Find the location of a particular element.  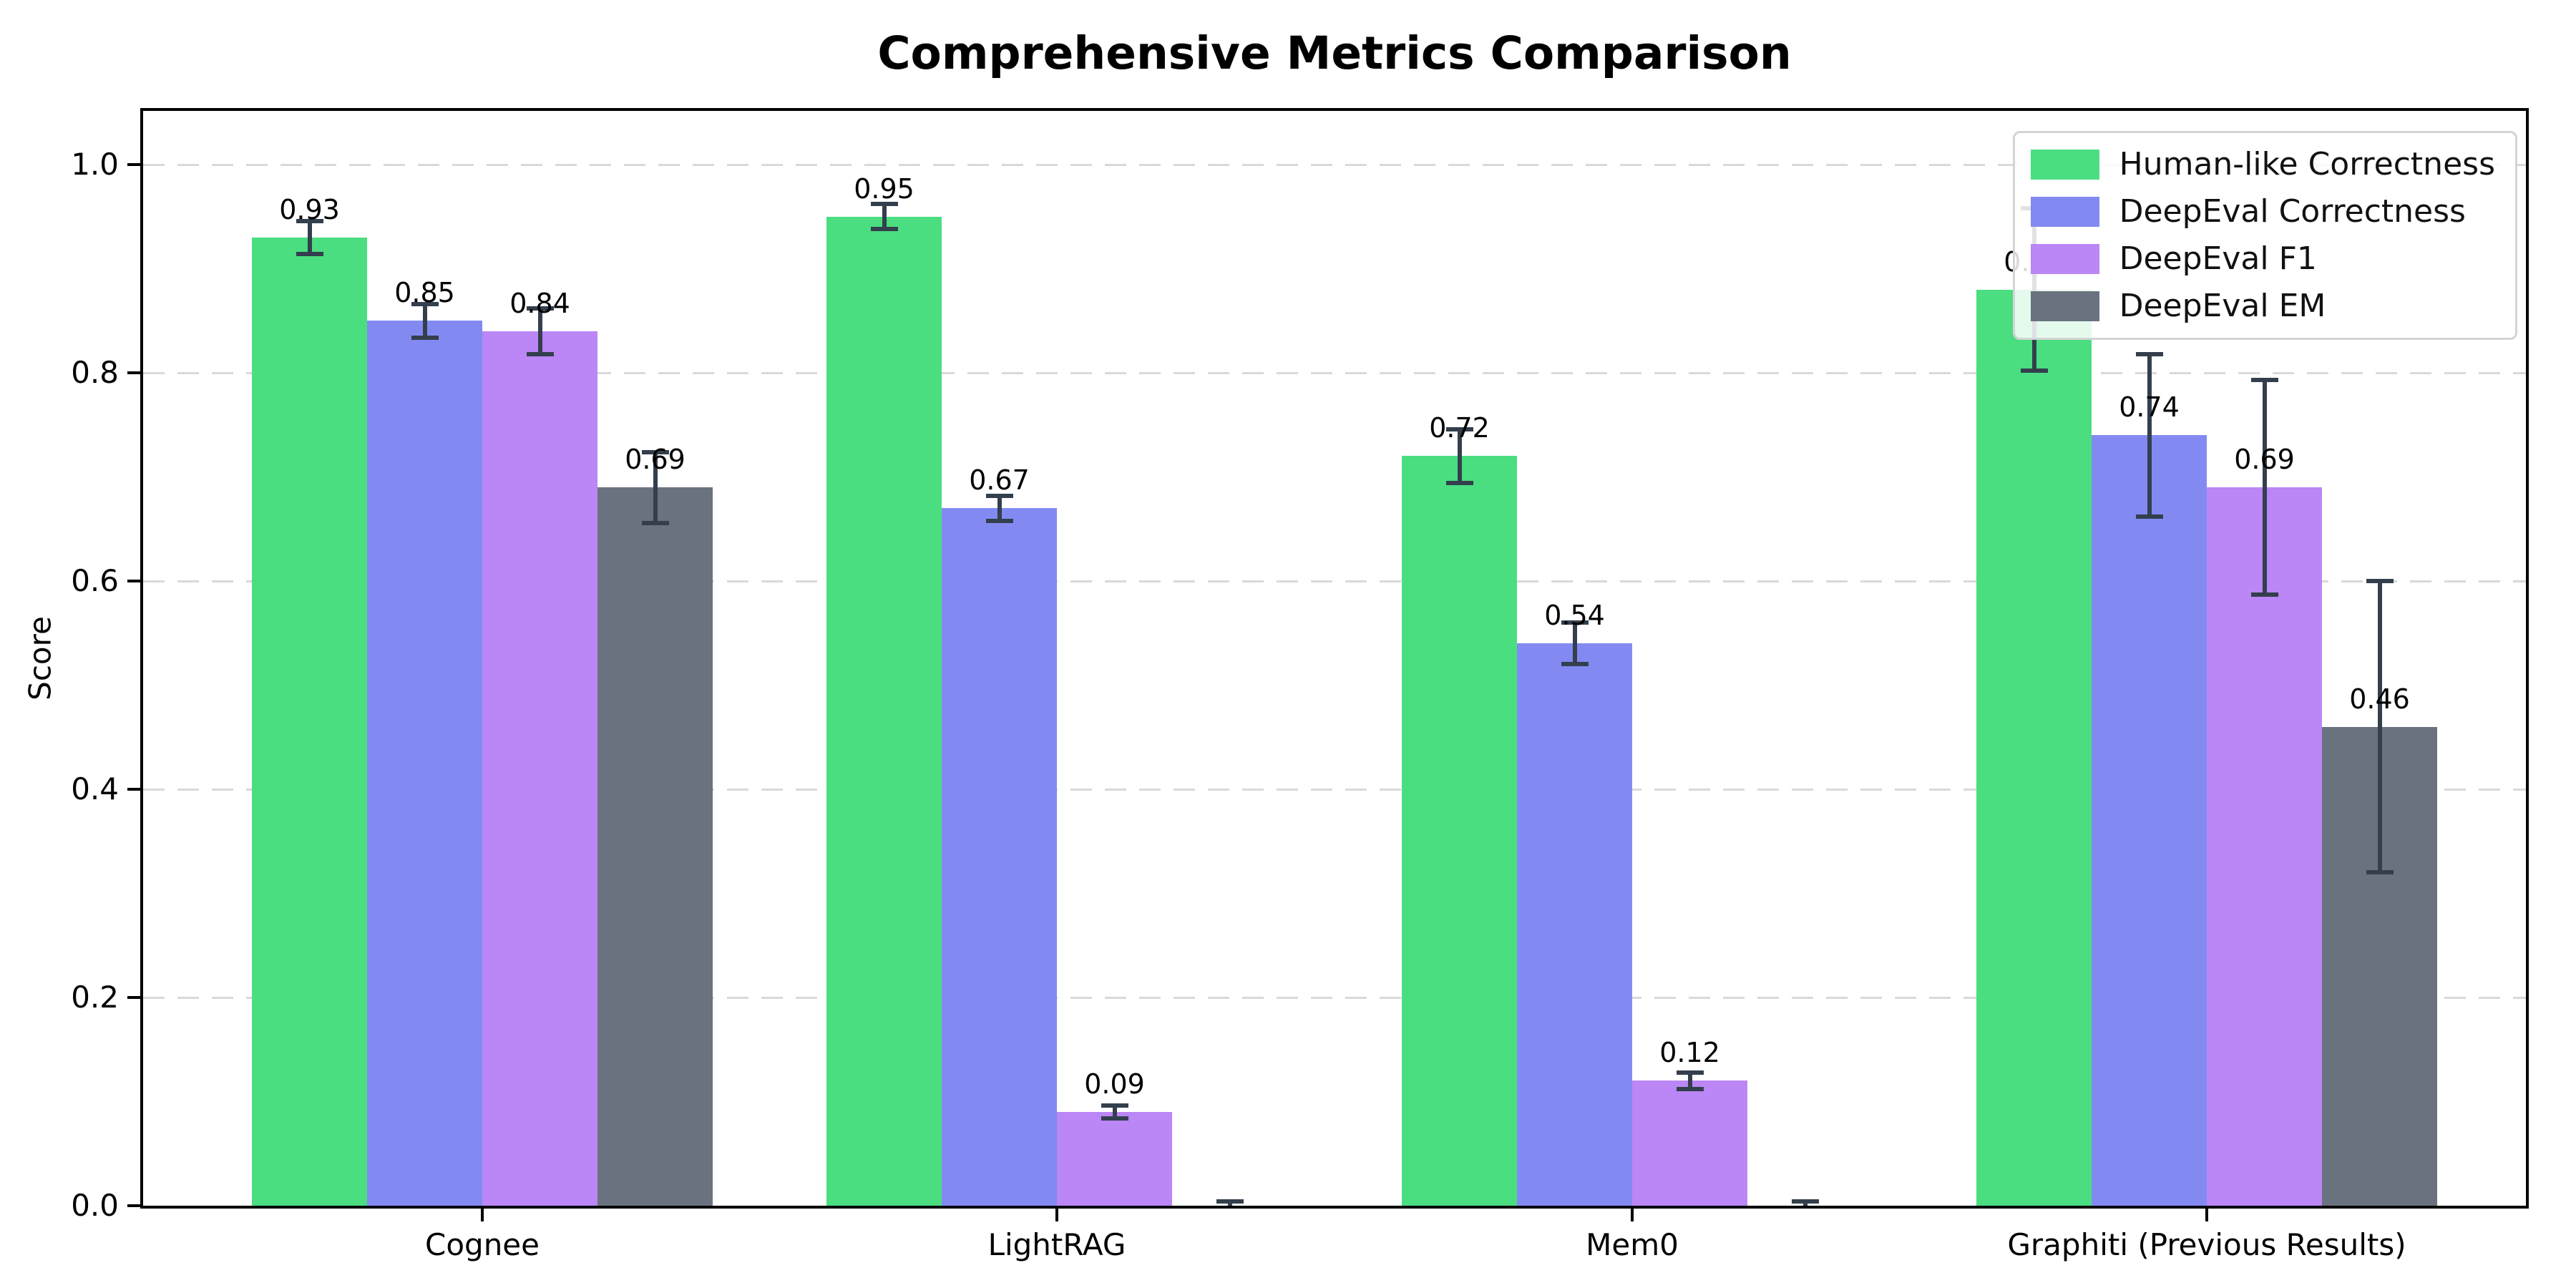

bar-value-label: 0.12 is located at coordinates (1690, 1053).